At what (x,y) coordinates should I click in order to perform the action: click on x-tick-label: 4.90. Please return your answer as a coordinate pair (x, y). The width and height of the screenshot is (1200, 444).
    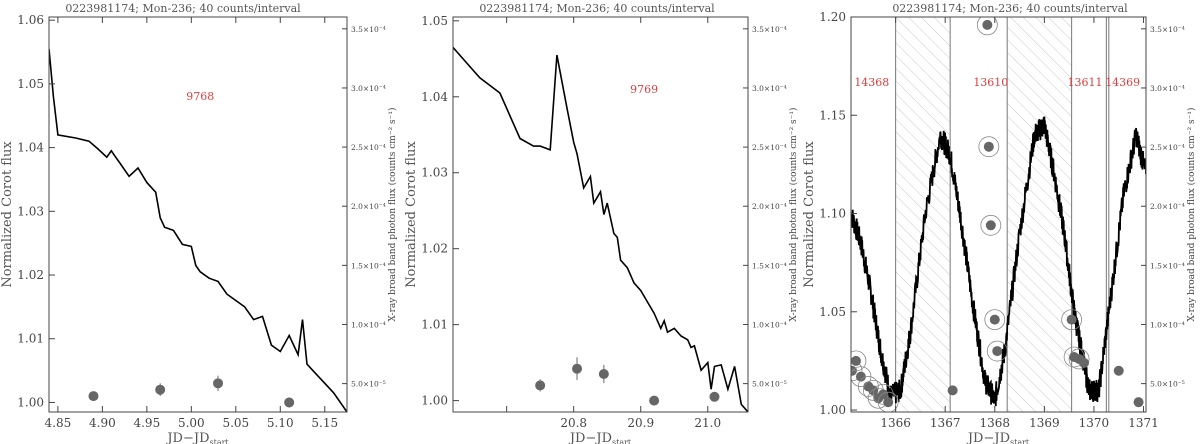
    Looking at the image, I should click on (102, 423).